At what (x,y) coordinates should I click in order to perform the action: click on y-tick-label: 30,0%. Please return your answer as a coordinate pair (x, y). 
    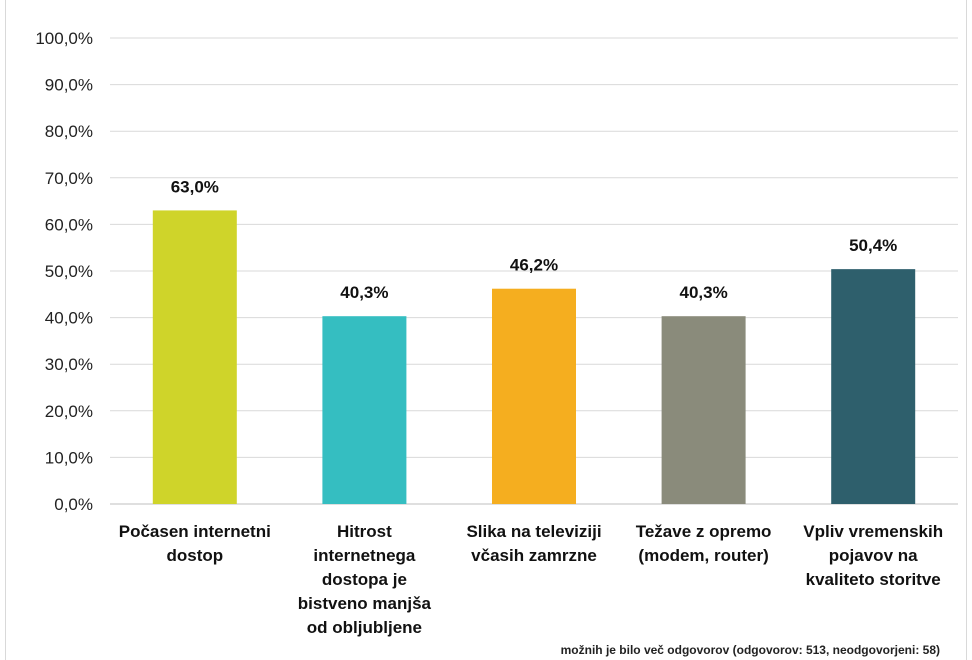
    Looking at the image, I should click on (69, 364).